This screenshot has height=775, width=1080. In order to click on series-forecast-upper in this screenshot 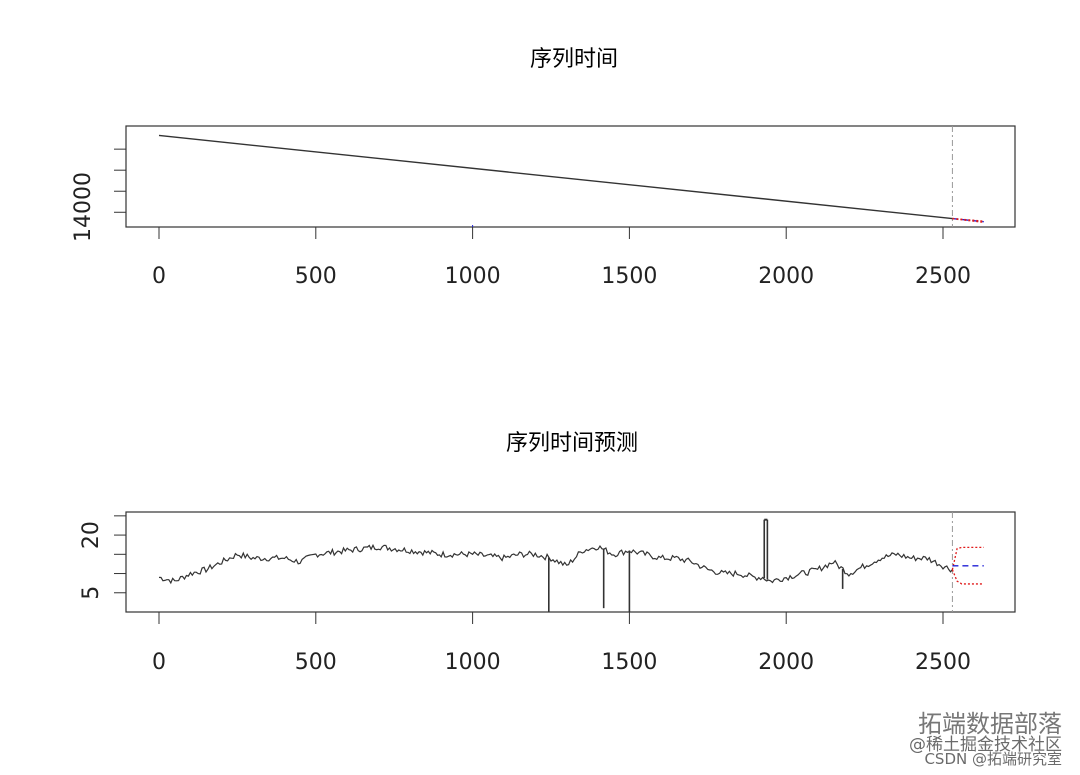, I will do `click(967, 558)`.